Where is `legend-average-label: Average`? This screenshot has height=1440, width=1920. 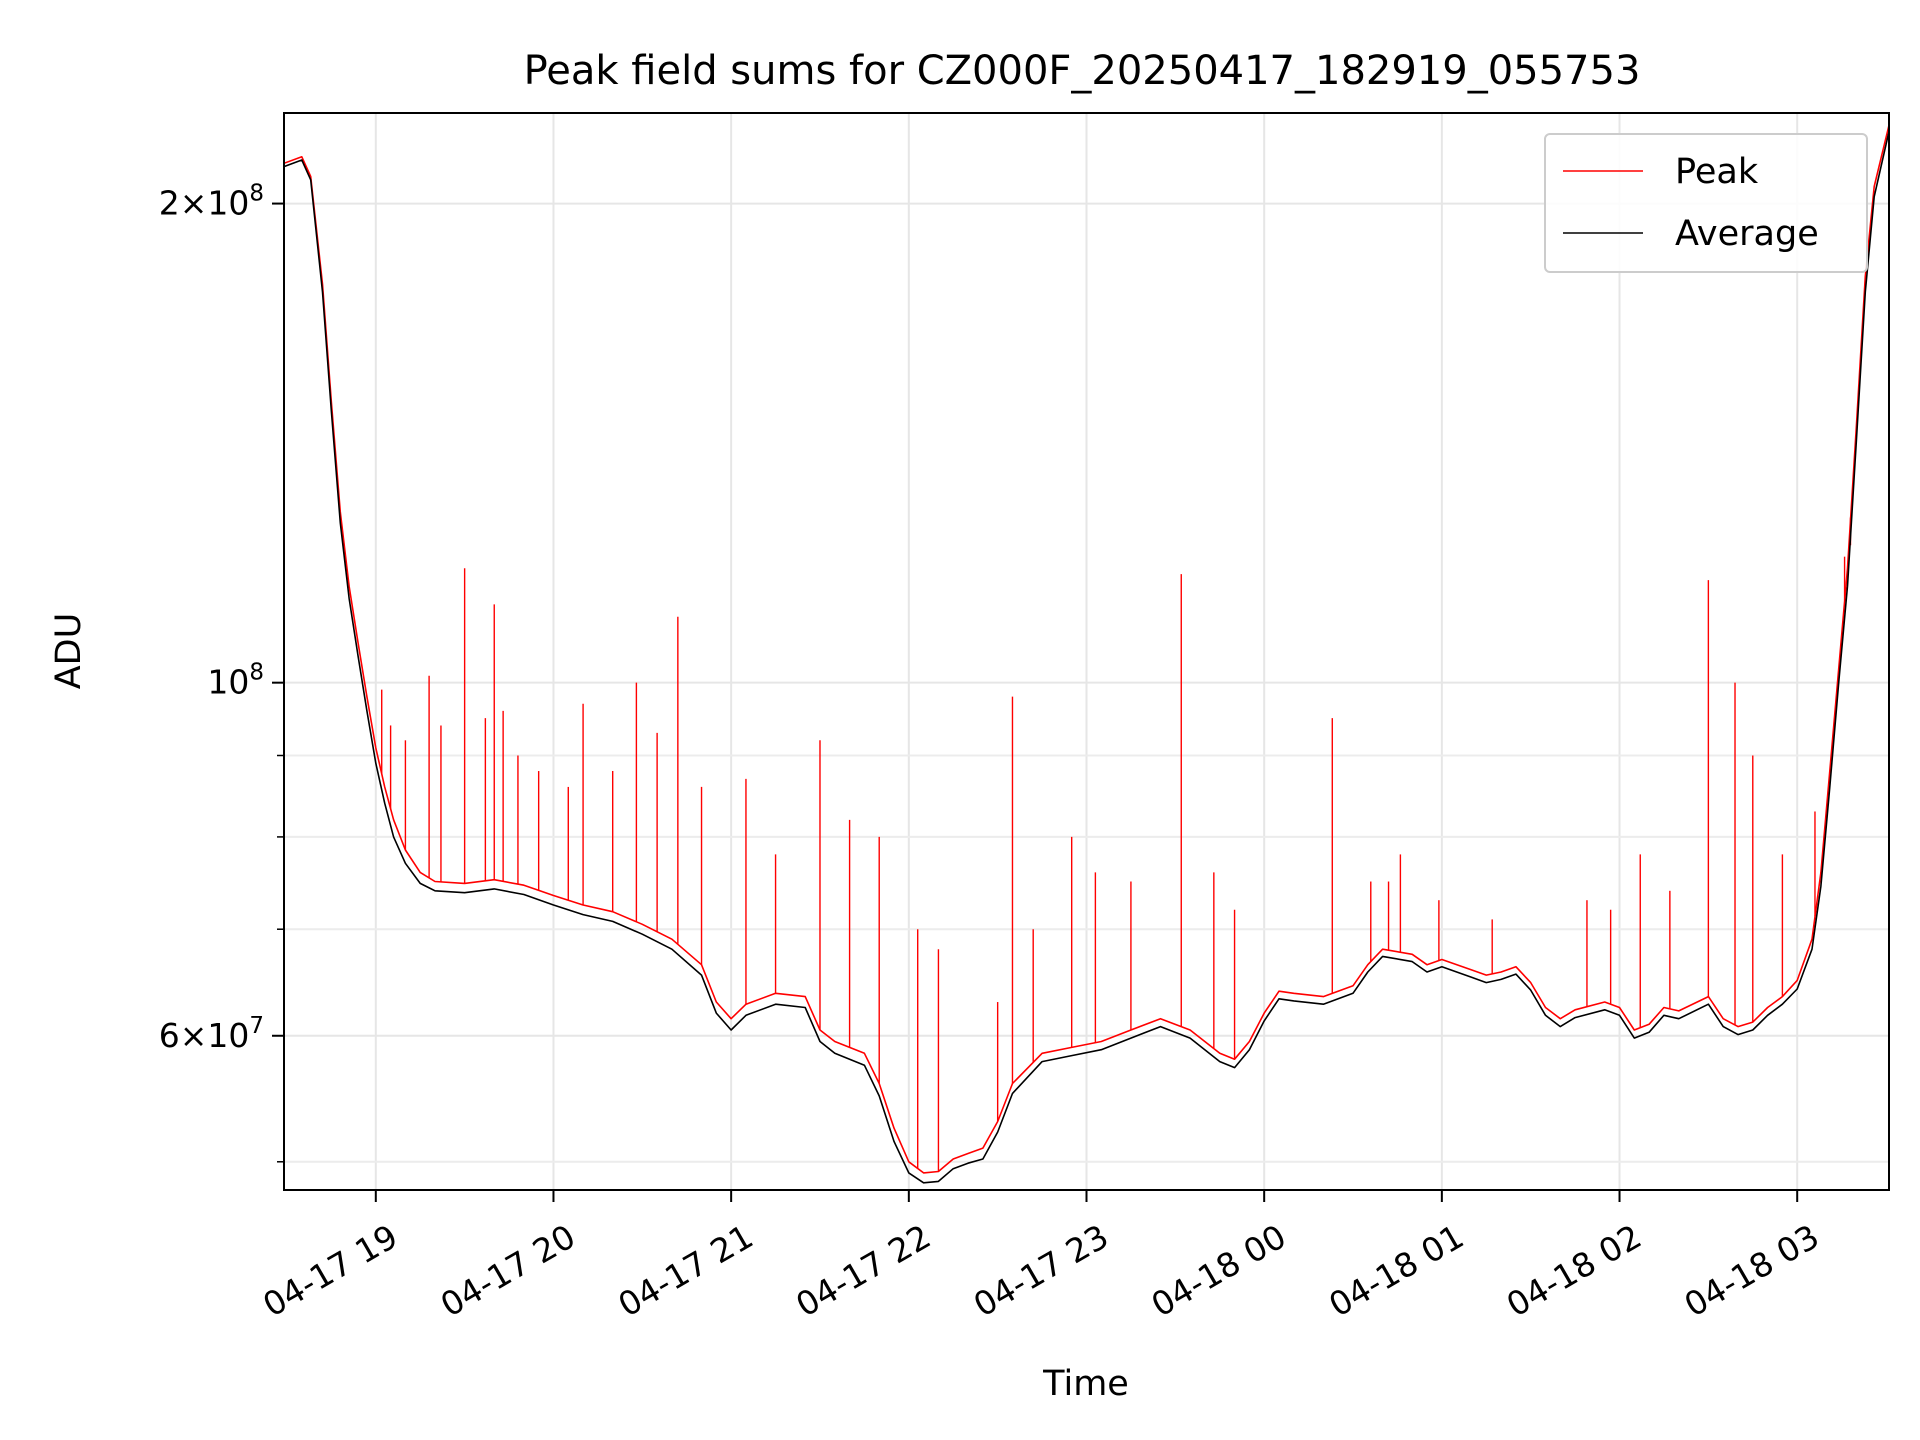 legend-average-label: Average is located at coordinates (1747, 234).